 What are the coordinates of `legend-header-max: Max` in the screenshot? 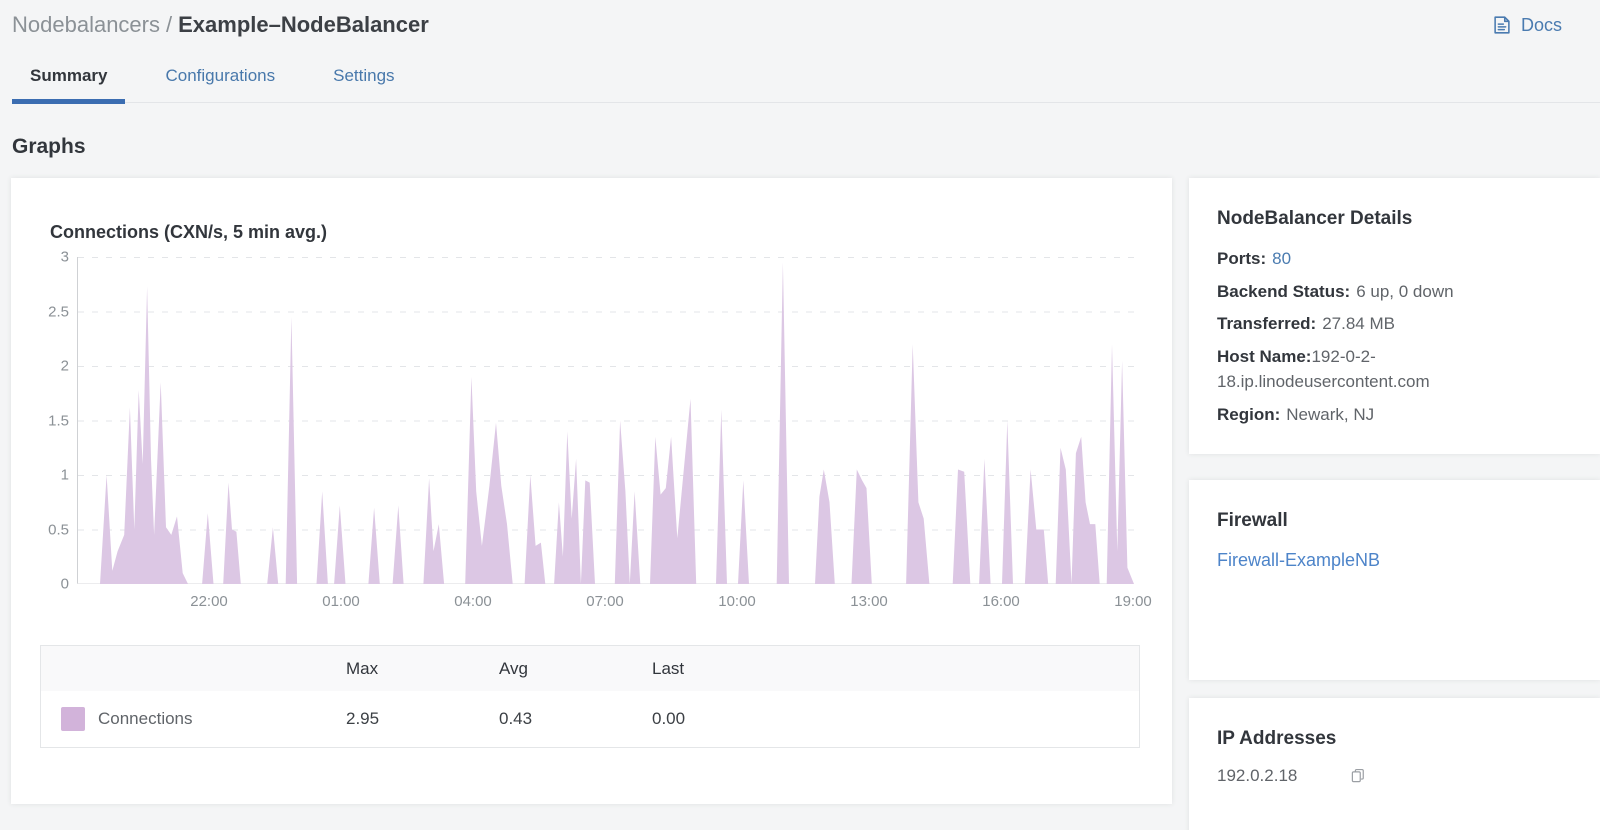 It's located at (362, 668).